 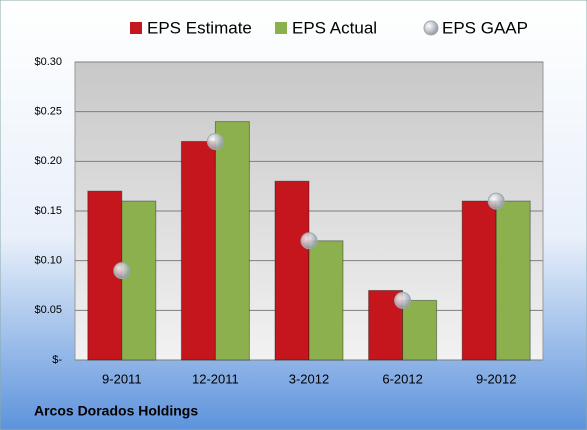 I want to click on y-tick-label: $0.05, so click(x=48, y=310).